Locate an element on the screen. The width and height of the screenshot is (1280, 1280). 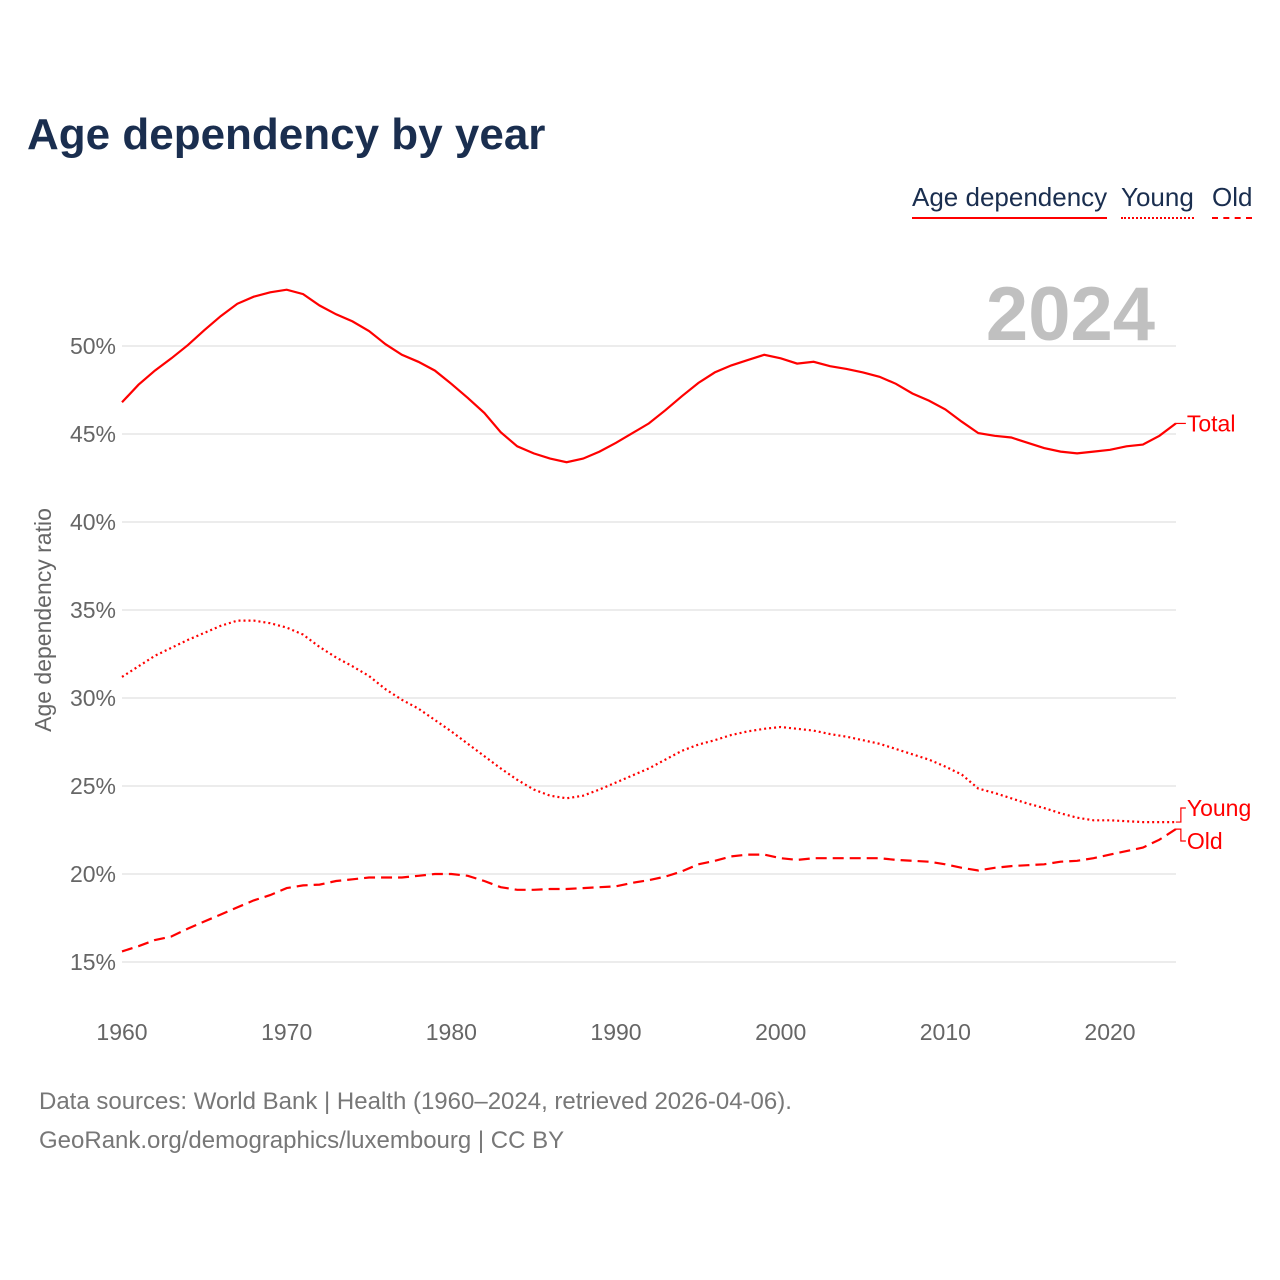
x-tick-label: 2010 is located at coordinates (945, 1032).